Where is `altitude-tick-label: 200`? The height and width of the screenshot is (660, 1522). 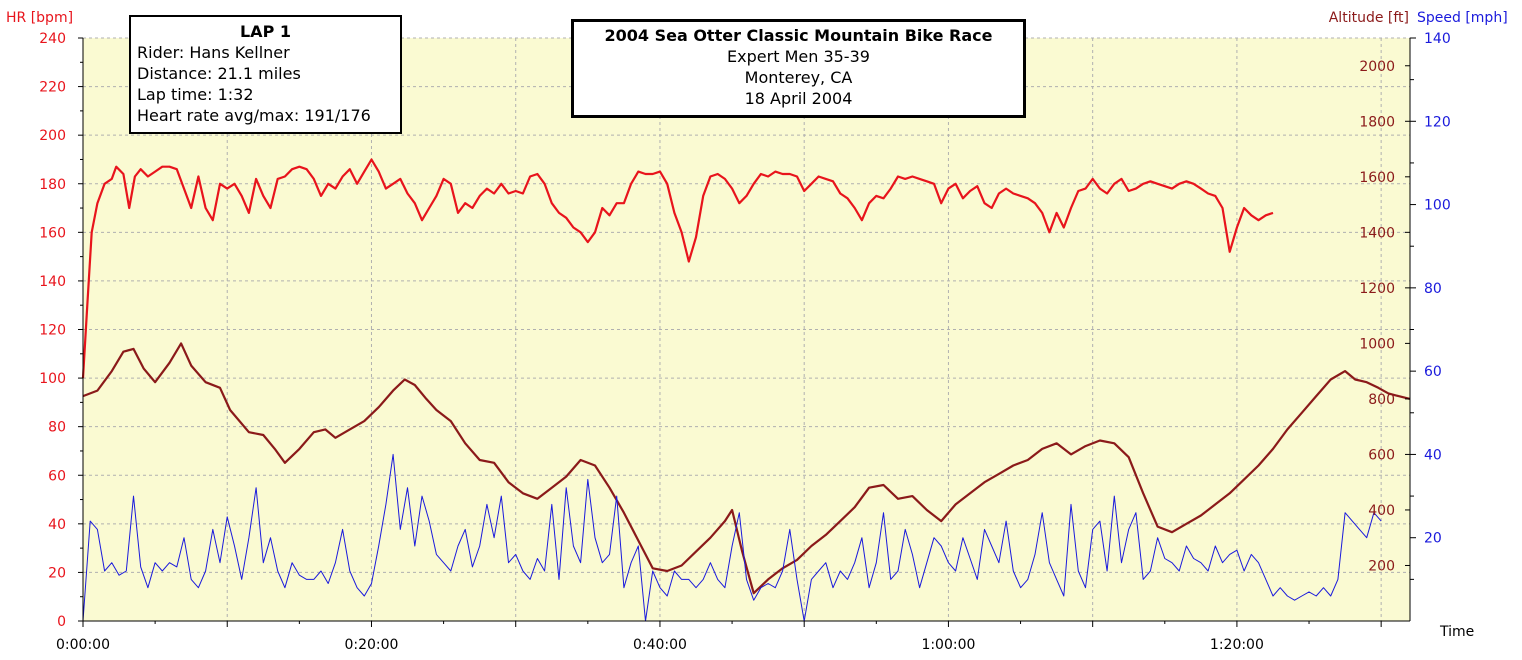 altitude-tick-label: 200 is located at coordinates (1381, 566).